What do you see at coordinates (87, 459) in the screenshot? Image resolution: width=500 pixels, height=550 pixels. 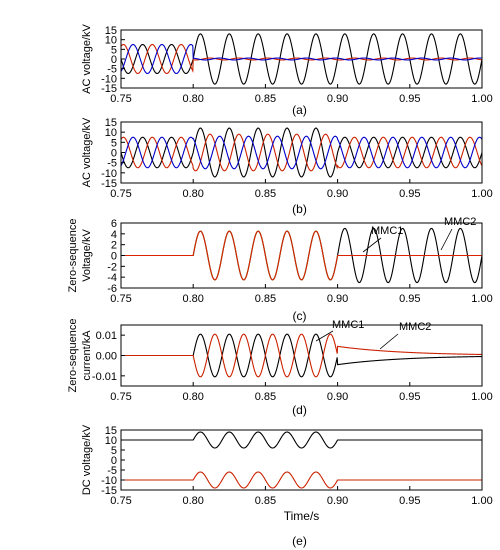 I see `y-axis-label: DC voltage/kV` at bounding box center [87, 459].